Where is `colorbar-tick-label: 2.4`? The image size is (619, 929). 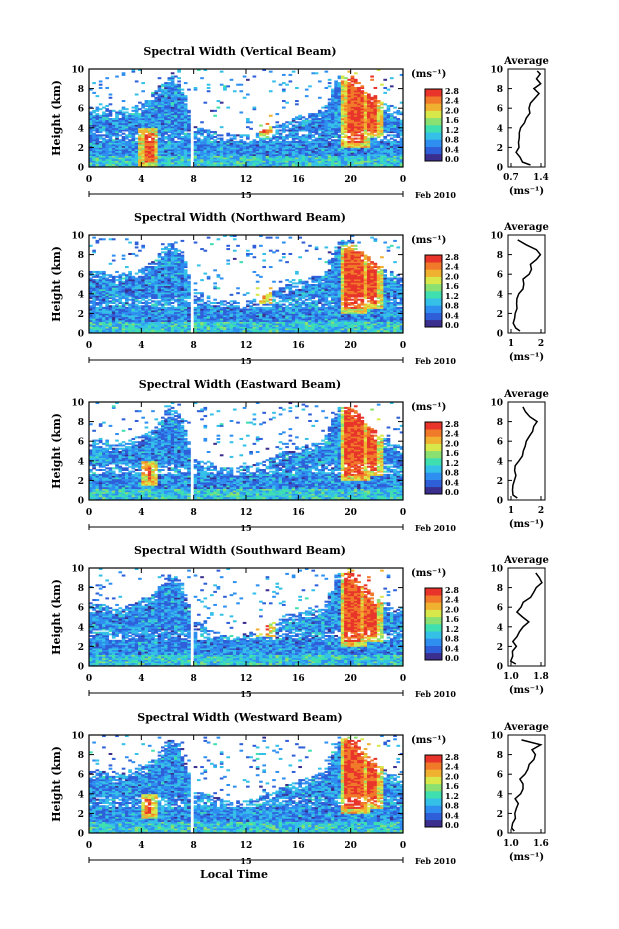 colorbar-tick-label: 2.4 is located at coordinates (452, 101).